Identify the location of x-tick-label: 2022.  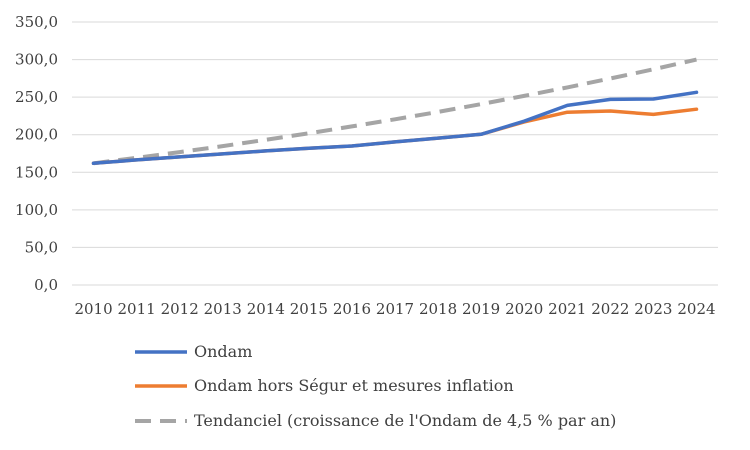
(610, 309).